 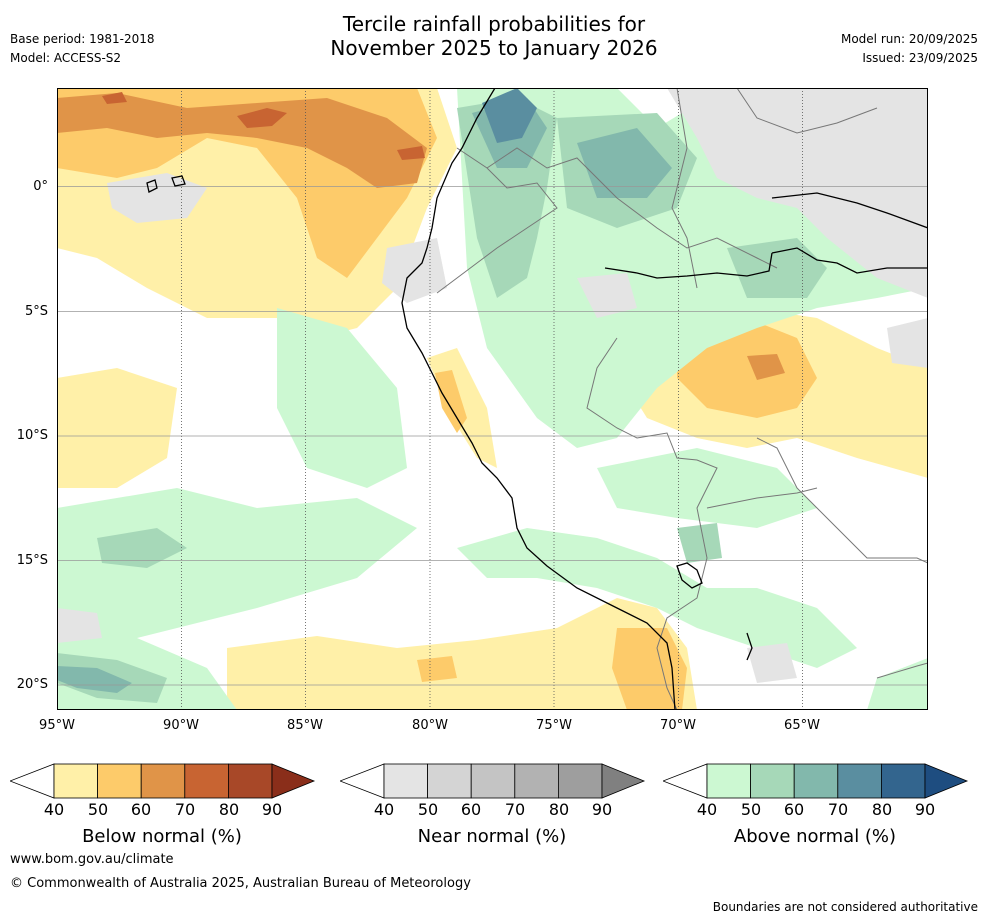 I want to click on above-normal-colorbar, so click(x=816, y=781).